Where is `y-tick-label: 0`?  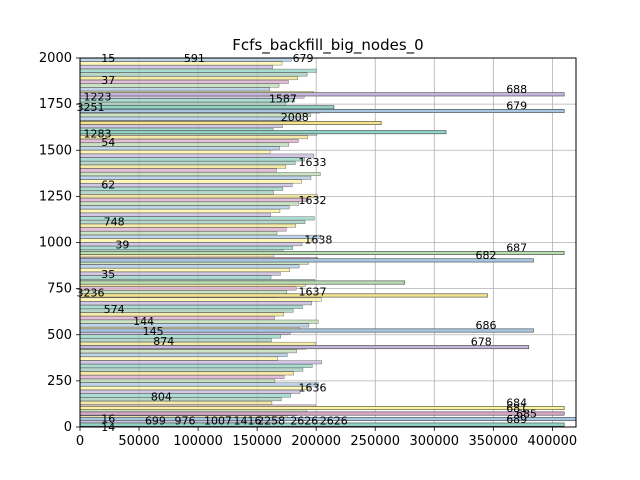 y-tick-label: 0 is located at coordinates (68, 427).